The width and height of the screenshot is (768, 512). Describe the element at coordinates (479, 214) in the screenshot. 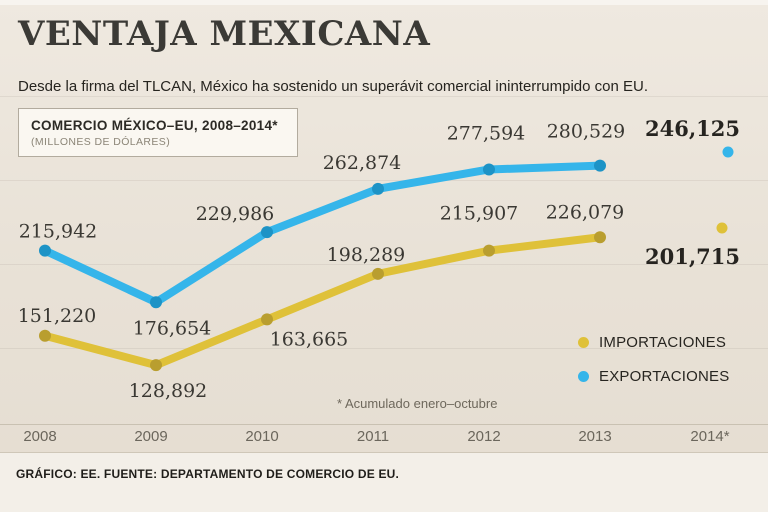

I see `data-label-importaciones: 215,907` at that location.